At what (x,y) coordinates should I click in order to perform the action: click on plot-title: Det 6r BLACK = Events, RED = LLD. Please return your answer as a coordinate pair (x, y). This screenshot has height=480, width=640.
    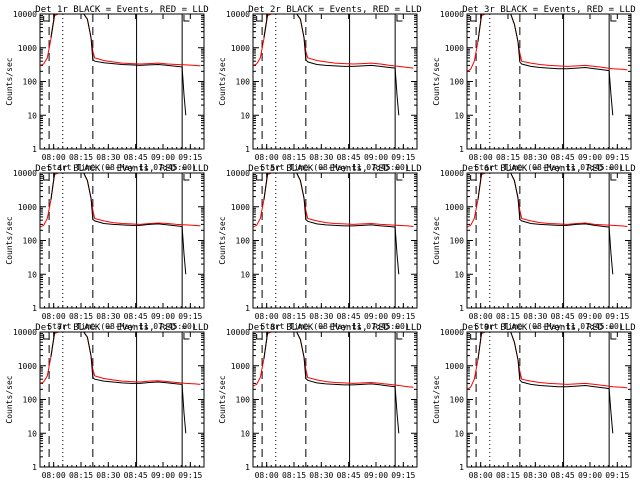
    Looking at the image, I should click on (548, 169).